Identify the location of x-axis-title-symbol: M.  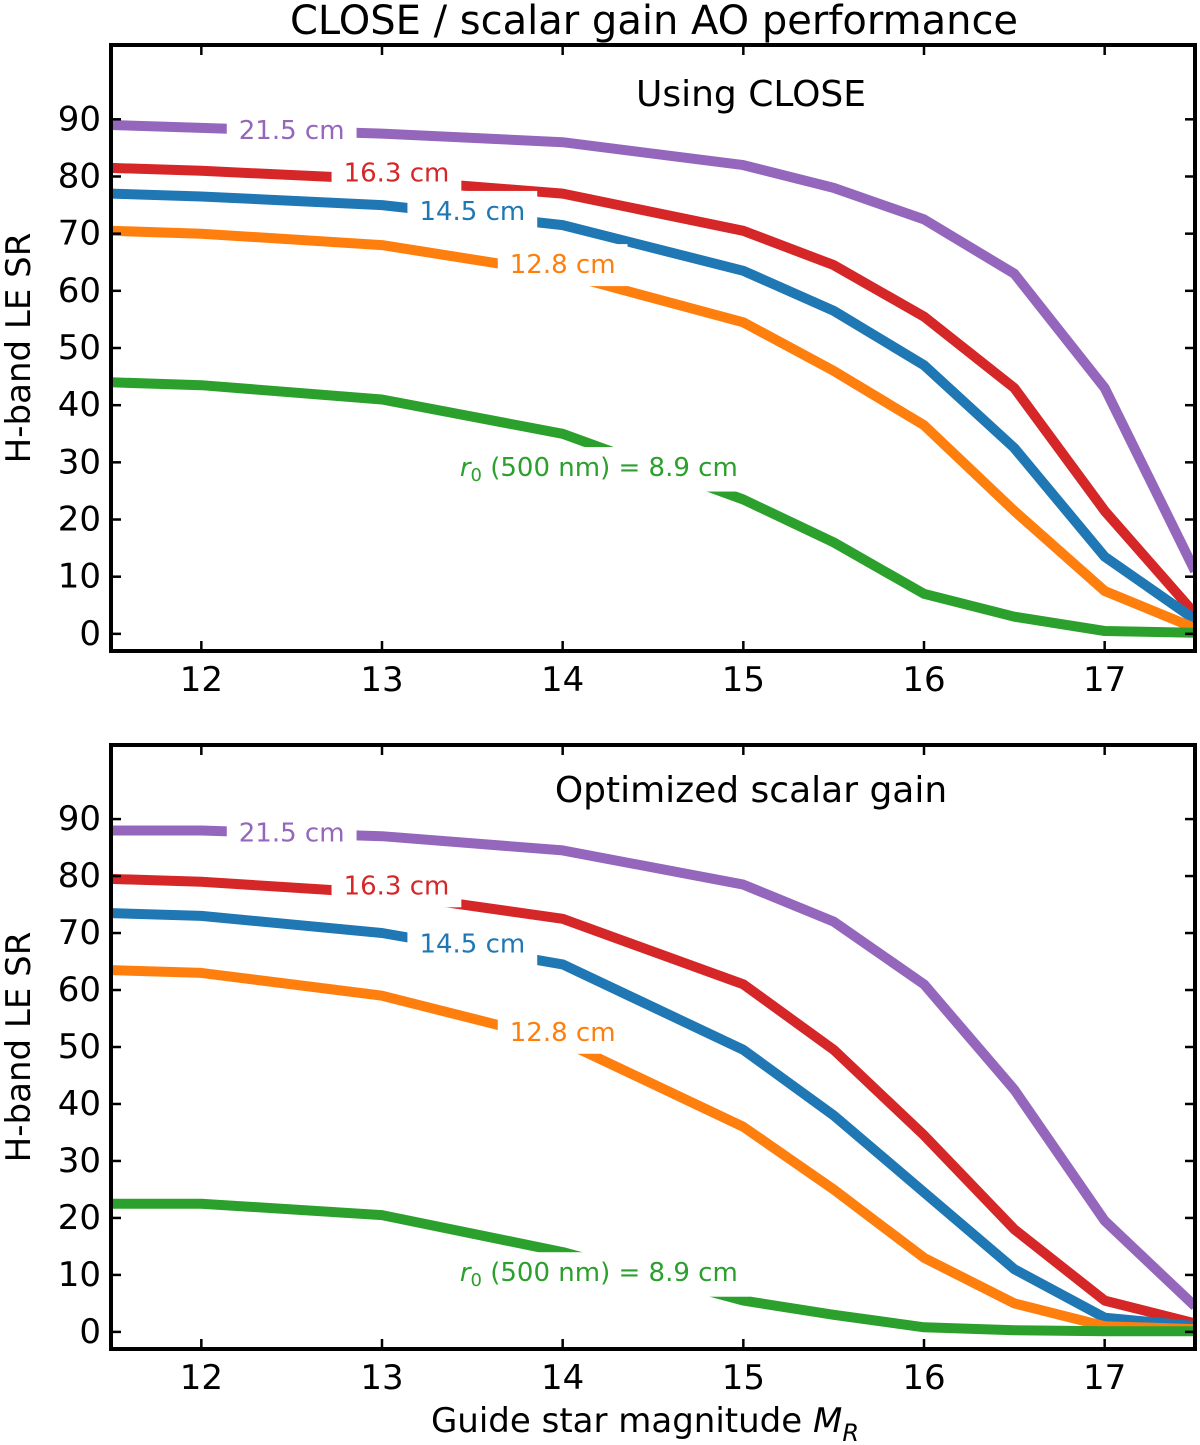
(827, 1421).